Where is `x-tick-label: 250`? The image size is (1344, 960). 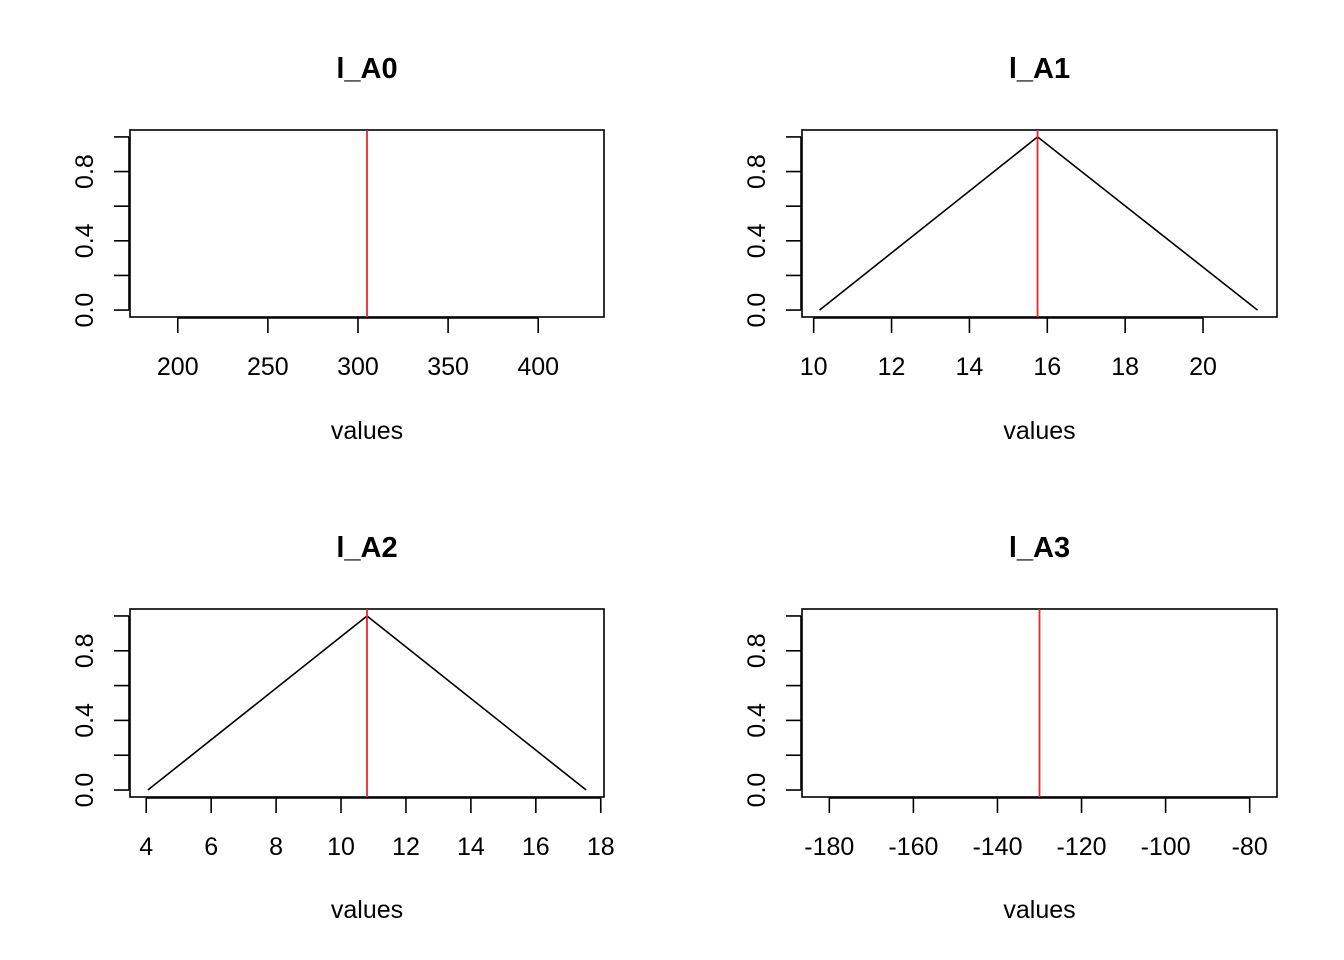 x-tick-label: 250 is located at coordinates (268, 367).